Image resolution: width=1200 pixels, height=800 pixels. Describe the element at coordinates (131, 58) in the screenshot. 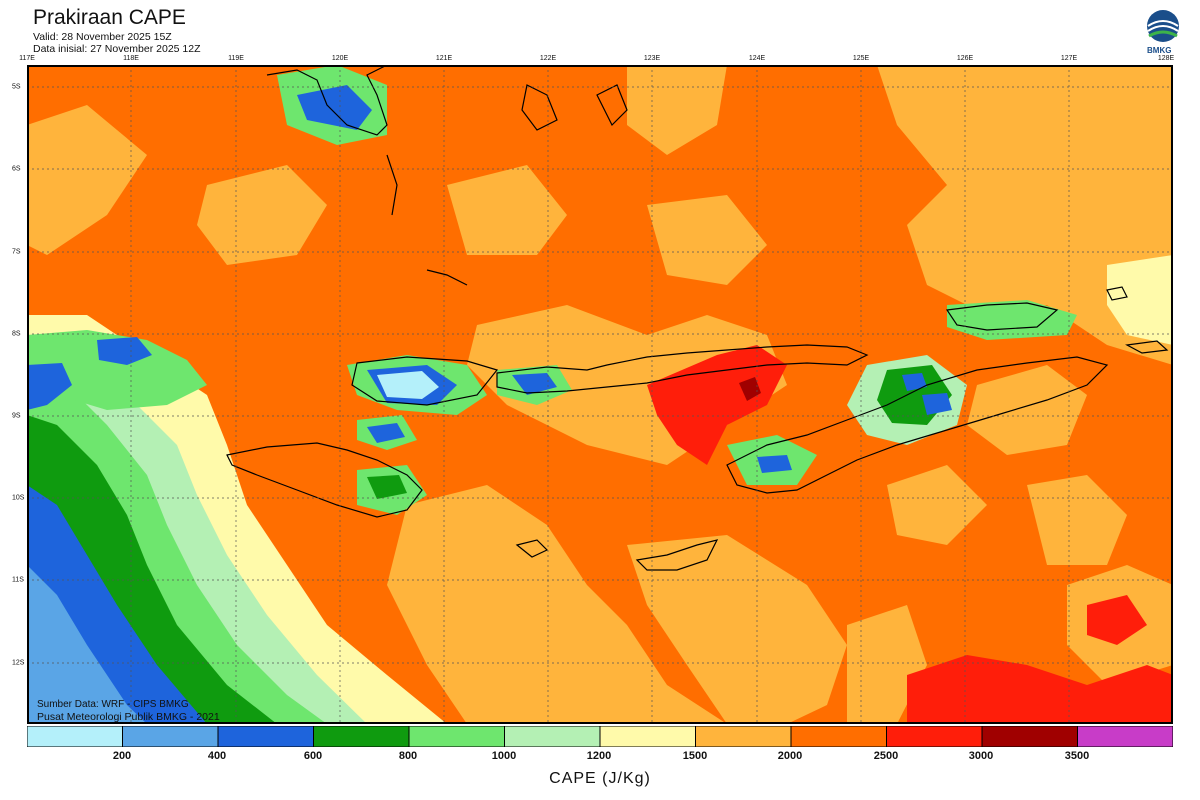

I see `lon-label: 118E` at that location.